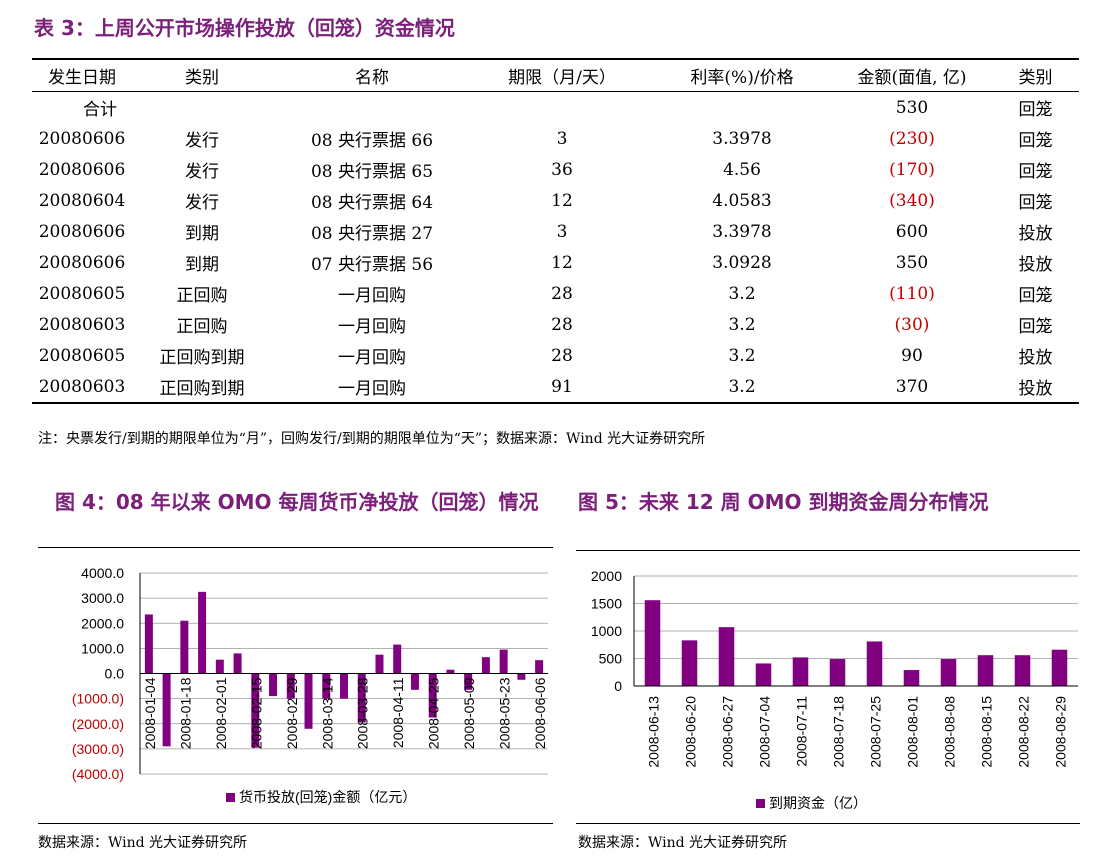 This screenshot has width=1109, height=865. I want to click on row-term: 12, so click(562, 262).